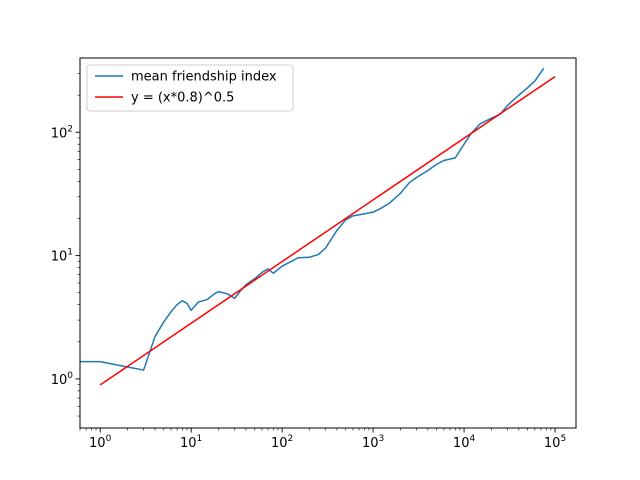 This screenshot has width=640, height=480. I want to click on x-tick-label: 10⁴, so click(464, 442).